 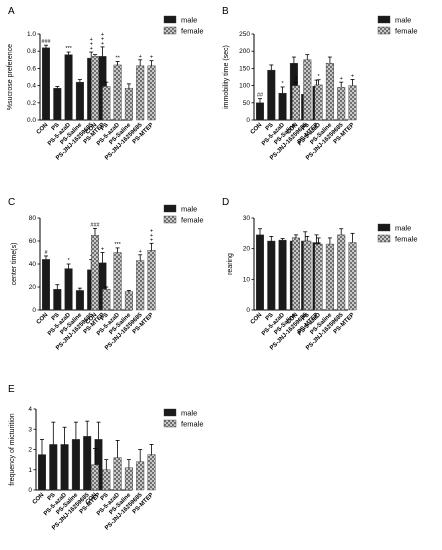 I want to click on panel-letter: E, so click(x=11, y=389).